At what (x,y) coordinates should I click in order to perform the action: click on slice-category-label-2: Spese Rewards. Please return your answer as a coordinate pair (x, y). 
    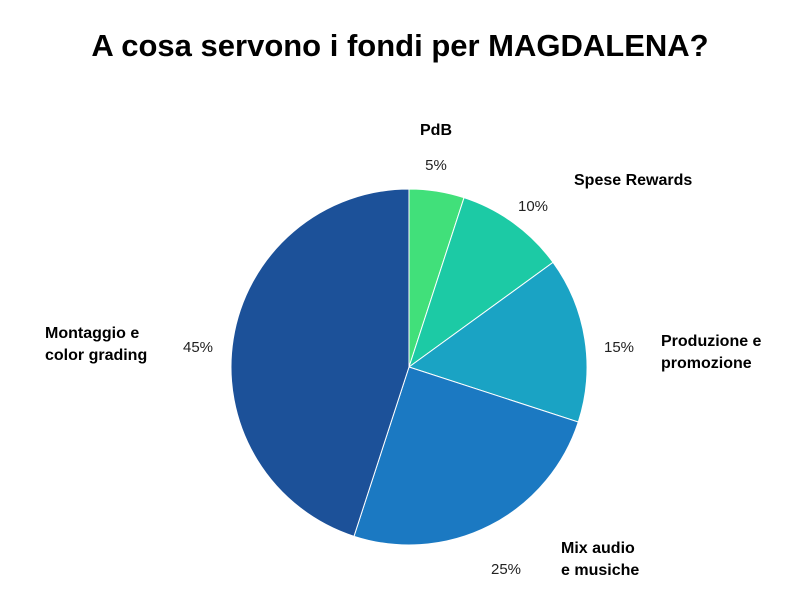
    Looking at the image, I should click on (633, 180).